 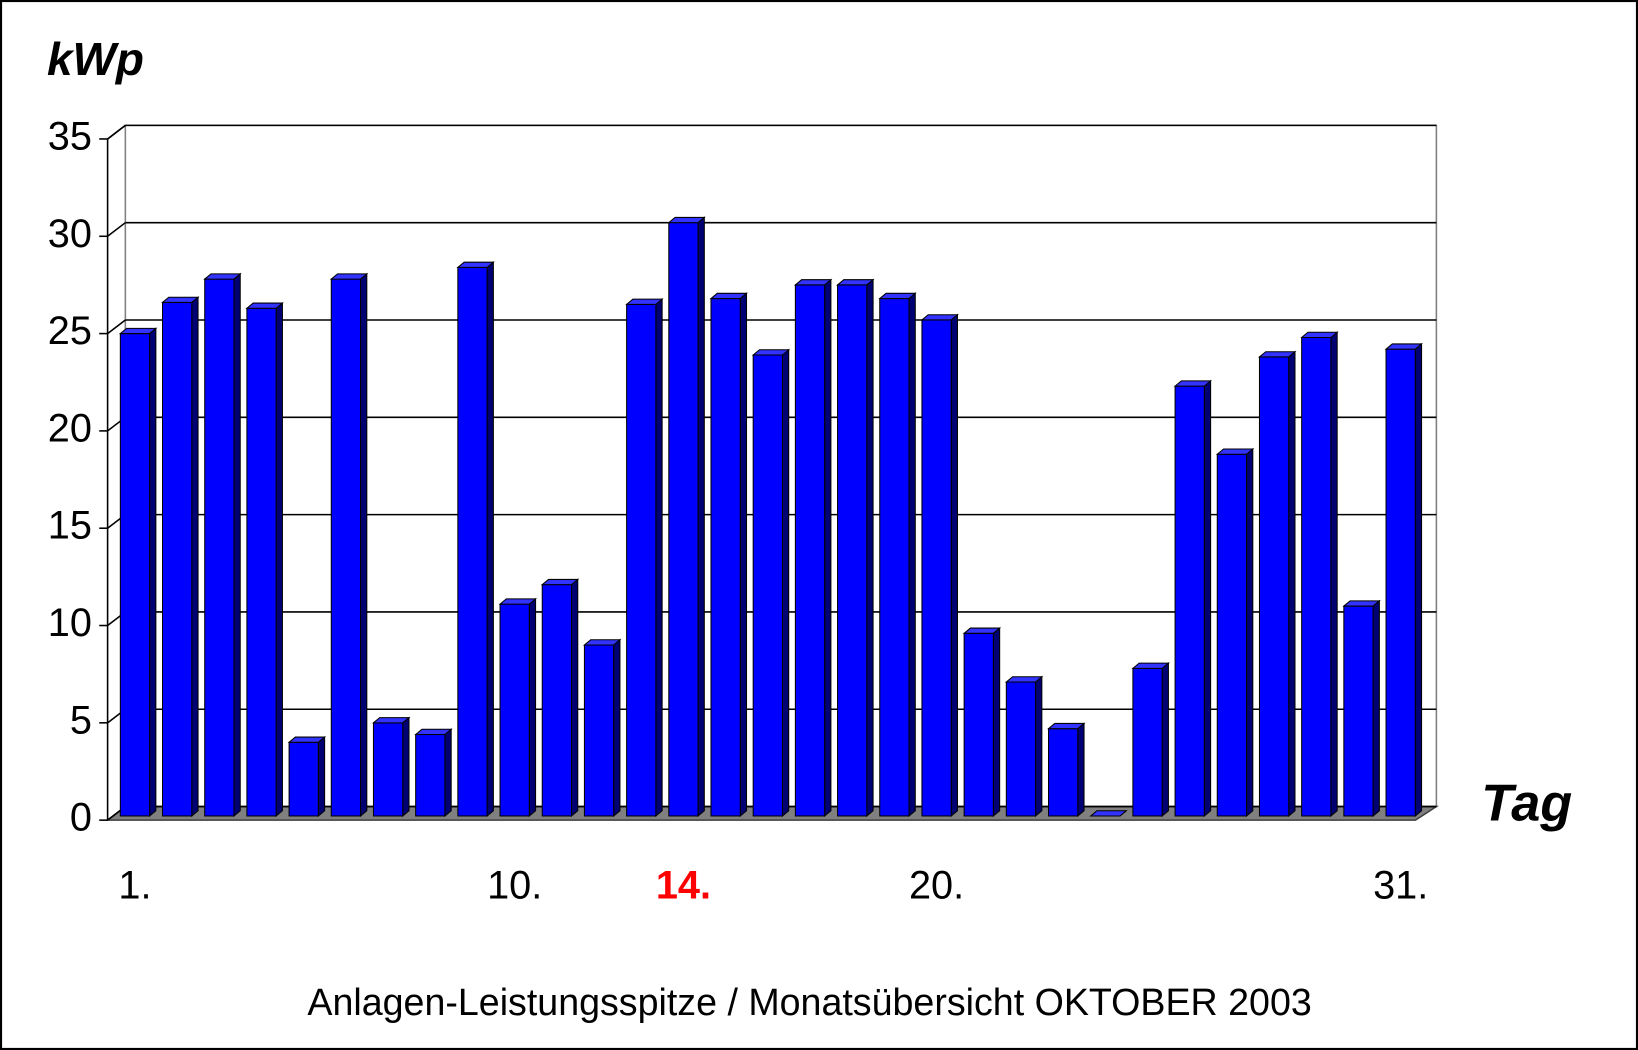 I want to click on x-tick-label: 14., so click(x=683, y=886).